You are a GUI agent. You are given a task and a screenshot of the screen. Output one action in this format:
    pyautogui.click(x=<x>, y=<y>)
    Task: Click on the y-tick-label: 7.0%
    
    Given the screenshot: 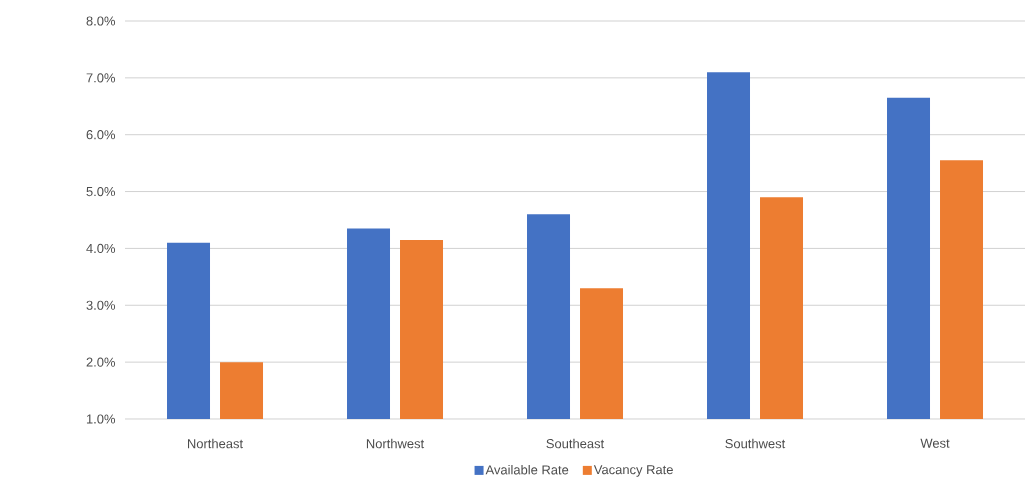 What is the action you would take?
    pyautogui.click(x=101, y=78)
    